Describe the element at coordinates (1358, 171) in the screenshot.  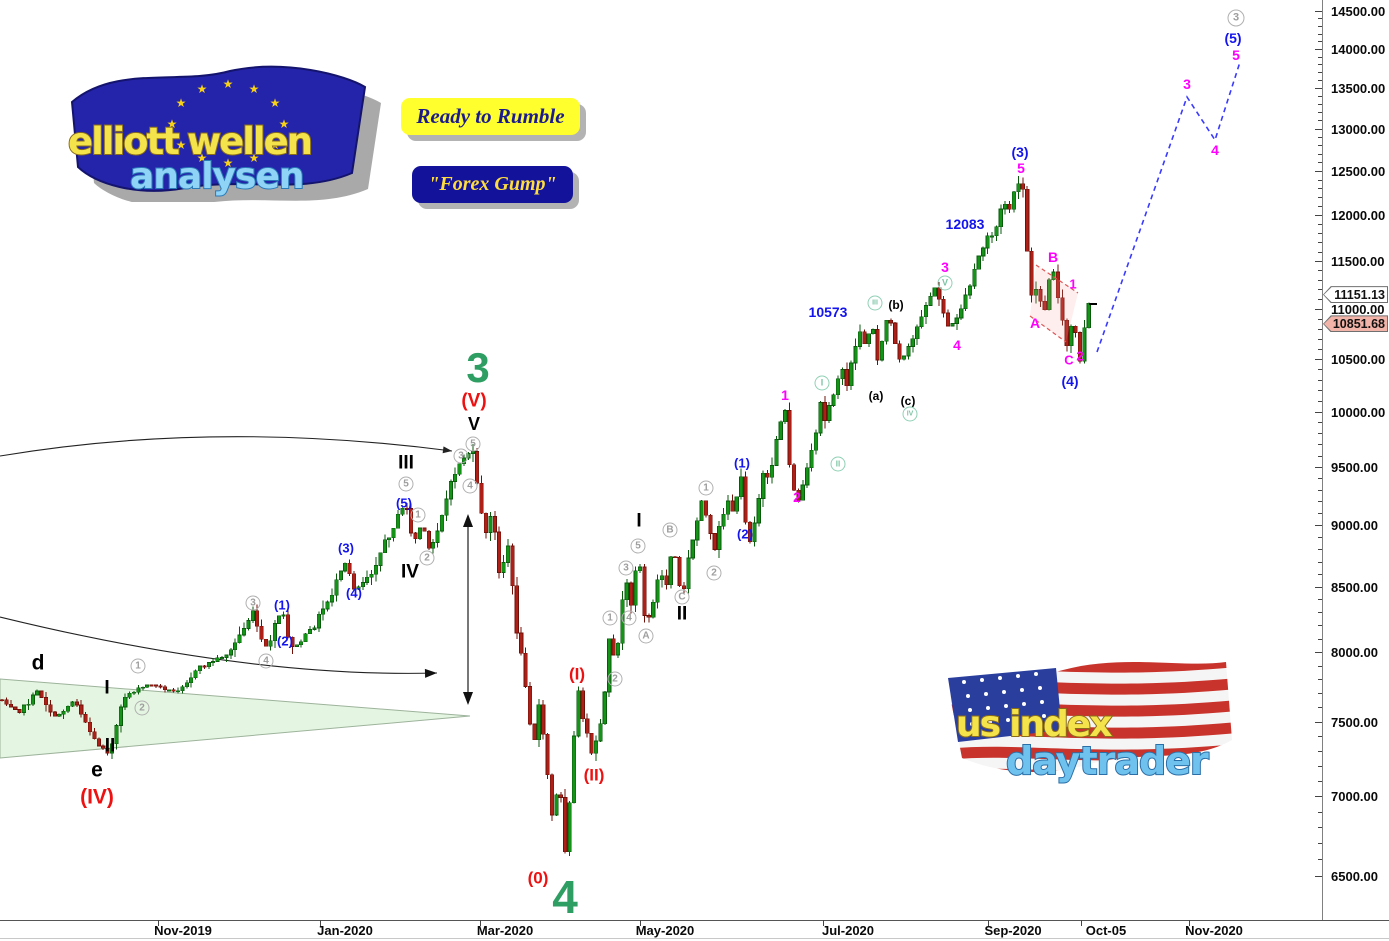
I see `price-axis-label: 12500.00` at that location.